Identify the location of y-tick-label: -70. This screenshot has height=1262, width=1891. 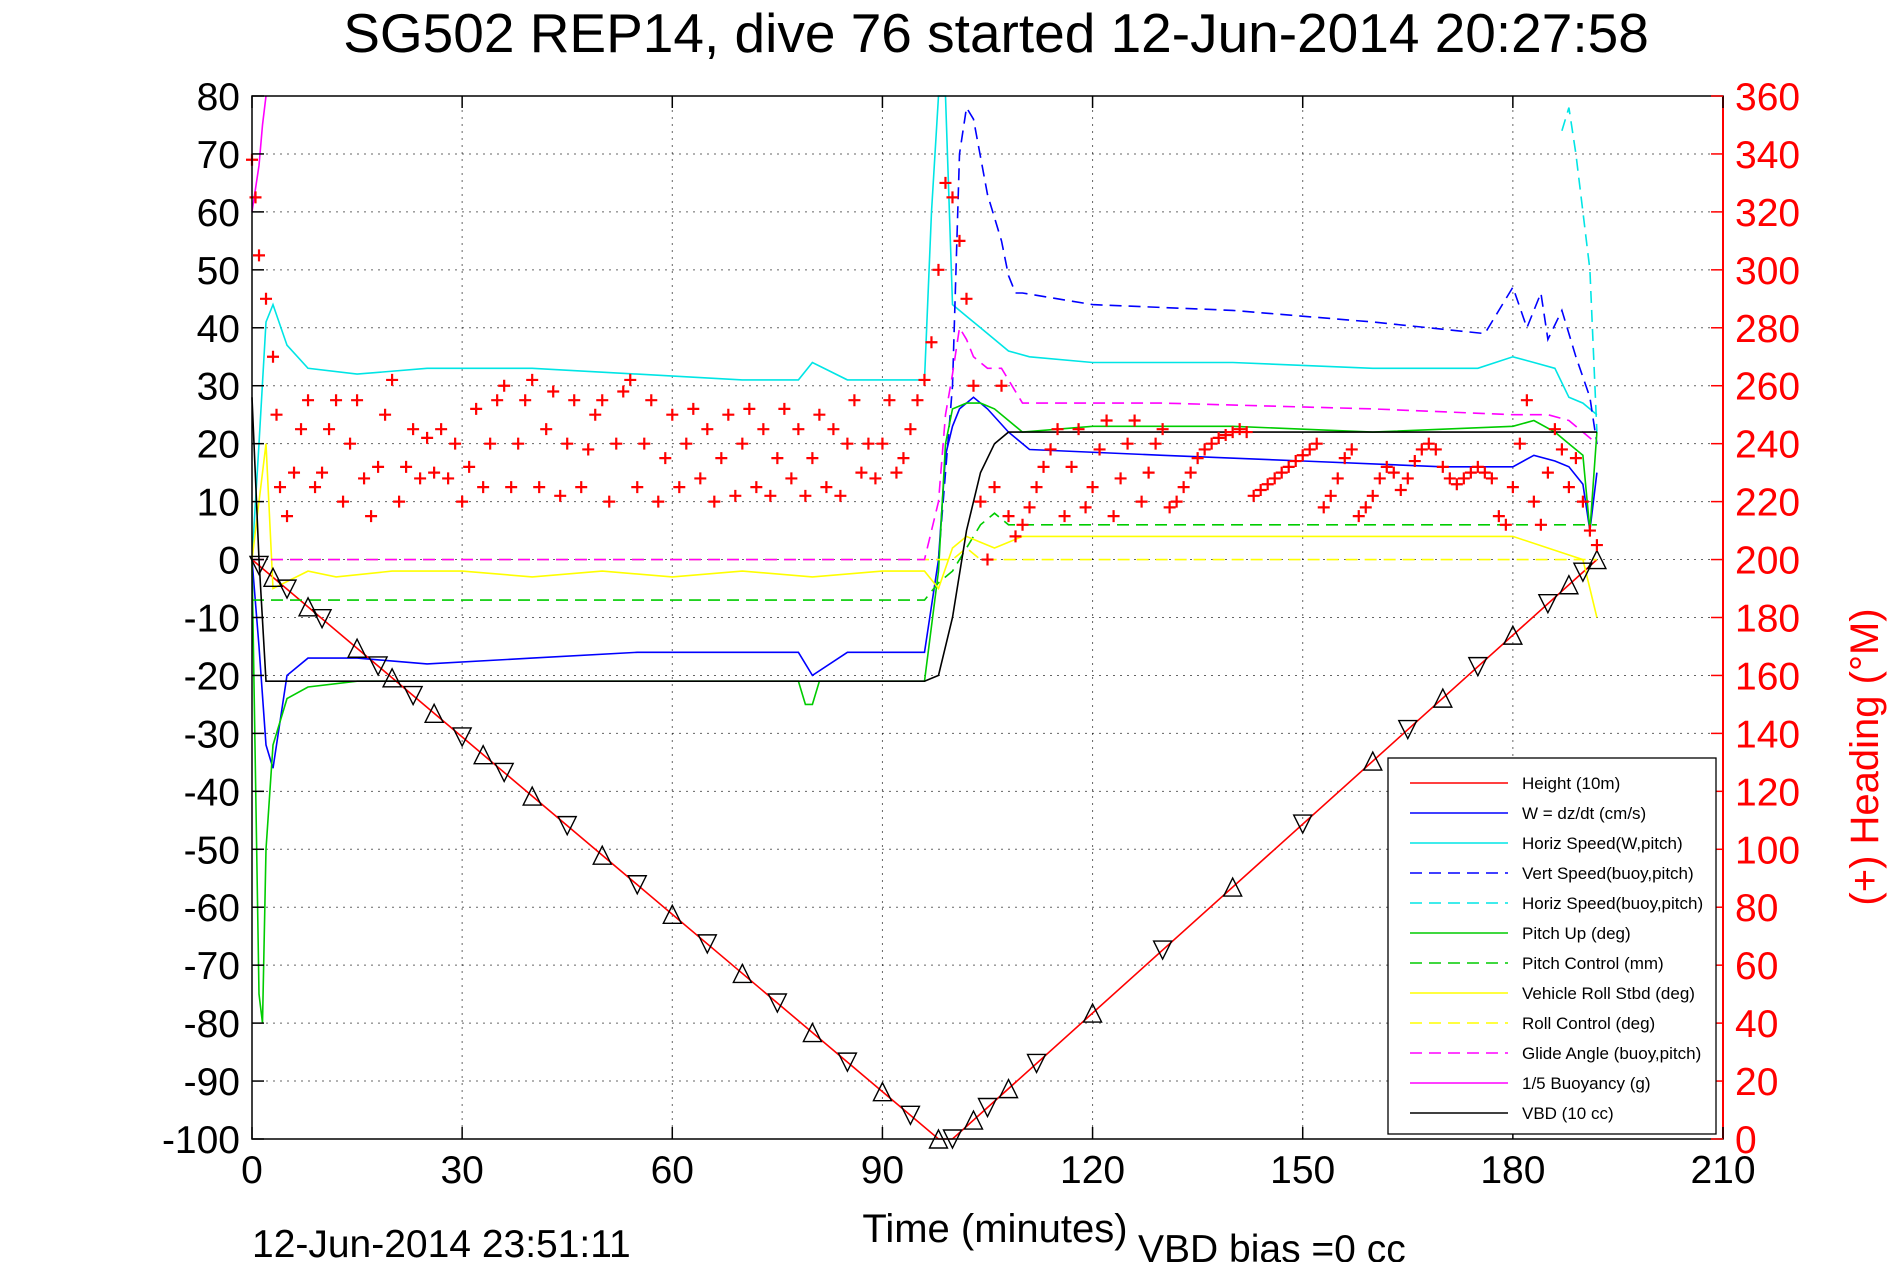
(212, 966).